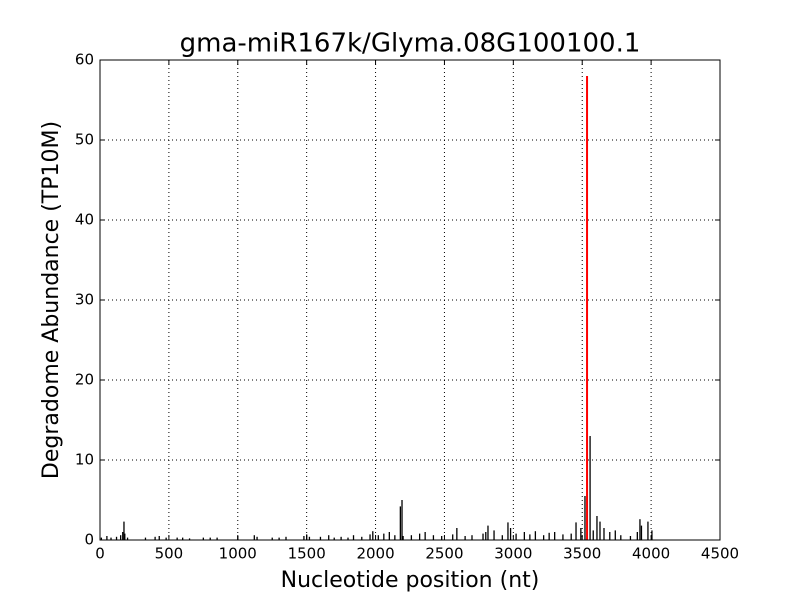  What do you see at coordinates (307, 554) in the screenshot?
I see `x-tick-label: 1500` at bounding box center [307, 554].